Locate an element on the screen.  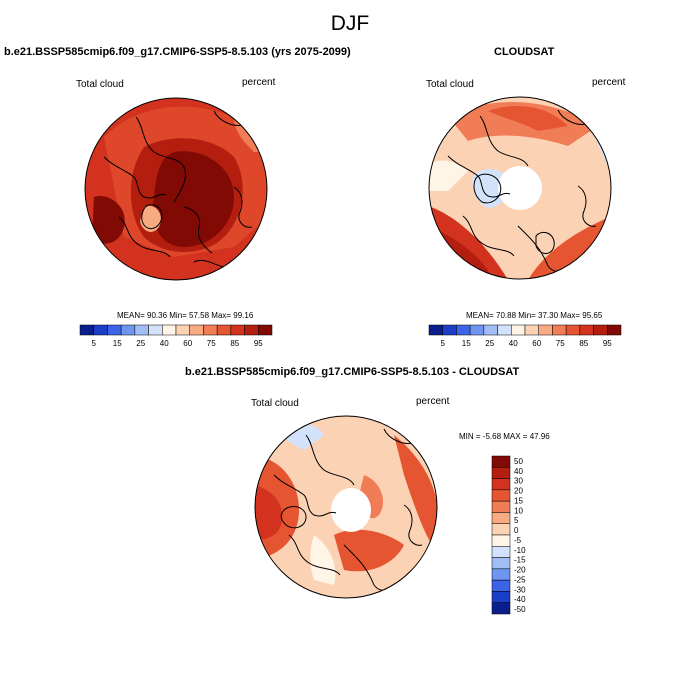
colorbar-tick-label: -20 is located at coordinates (520, 570).